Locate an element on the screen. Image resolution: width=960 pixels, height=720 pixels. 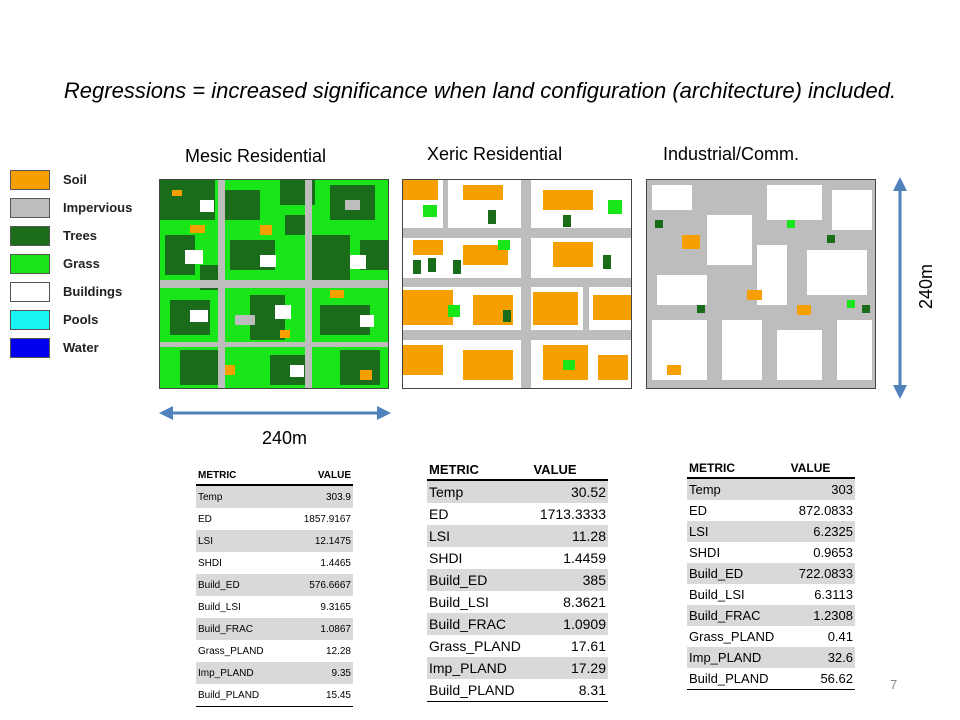
table-row: Build_ED 576.6667 is located at coordinates (274, 585).